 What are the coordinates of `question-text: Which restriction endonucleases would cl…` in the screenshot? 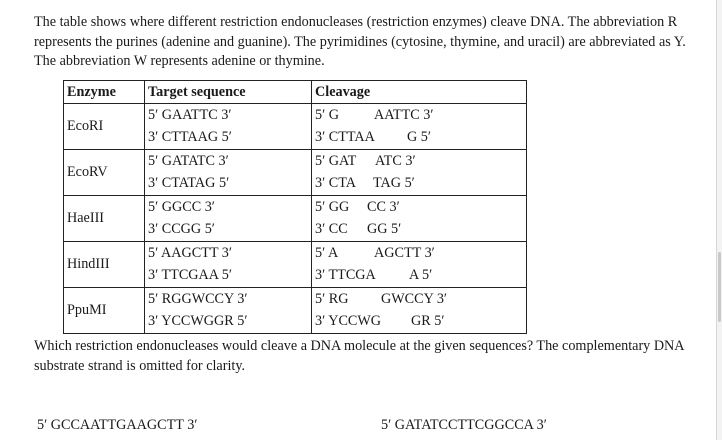 It's located at (359, 356).